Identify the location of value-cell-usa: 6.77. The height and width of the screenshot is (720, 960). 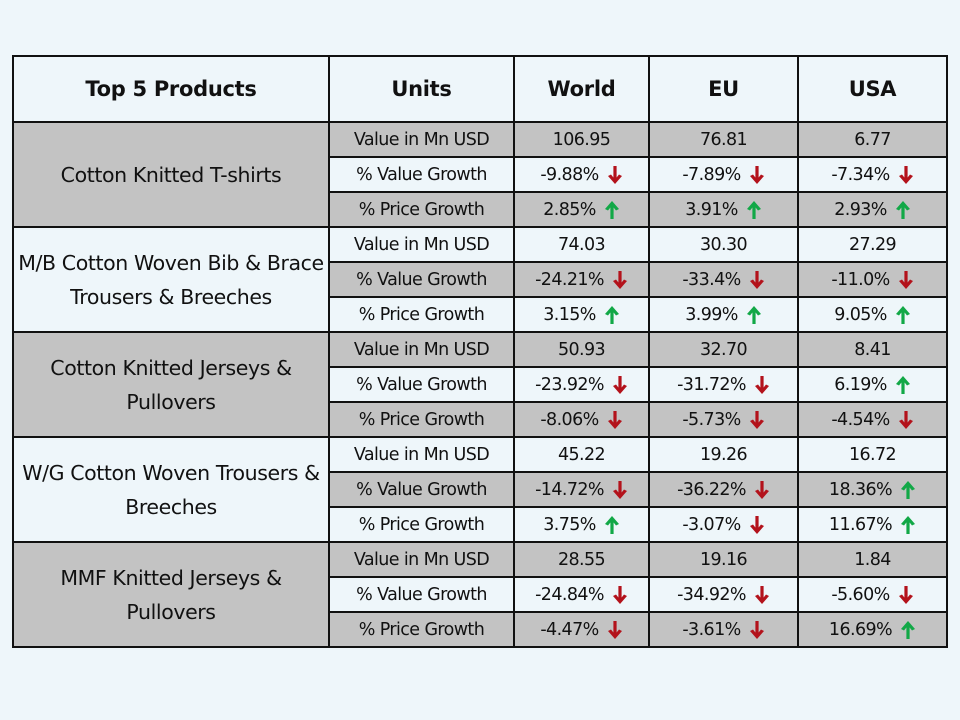
(872, 139).